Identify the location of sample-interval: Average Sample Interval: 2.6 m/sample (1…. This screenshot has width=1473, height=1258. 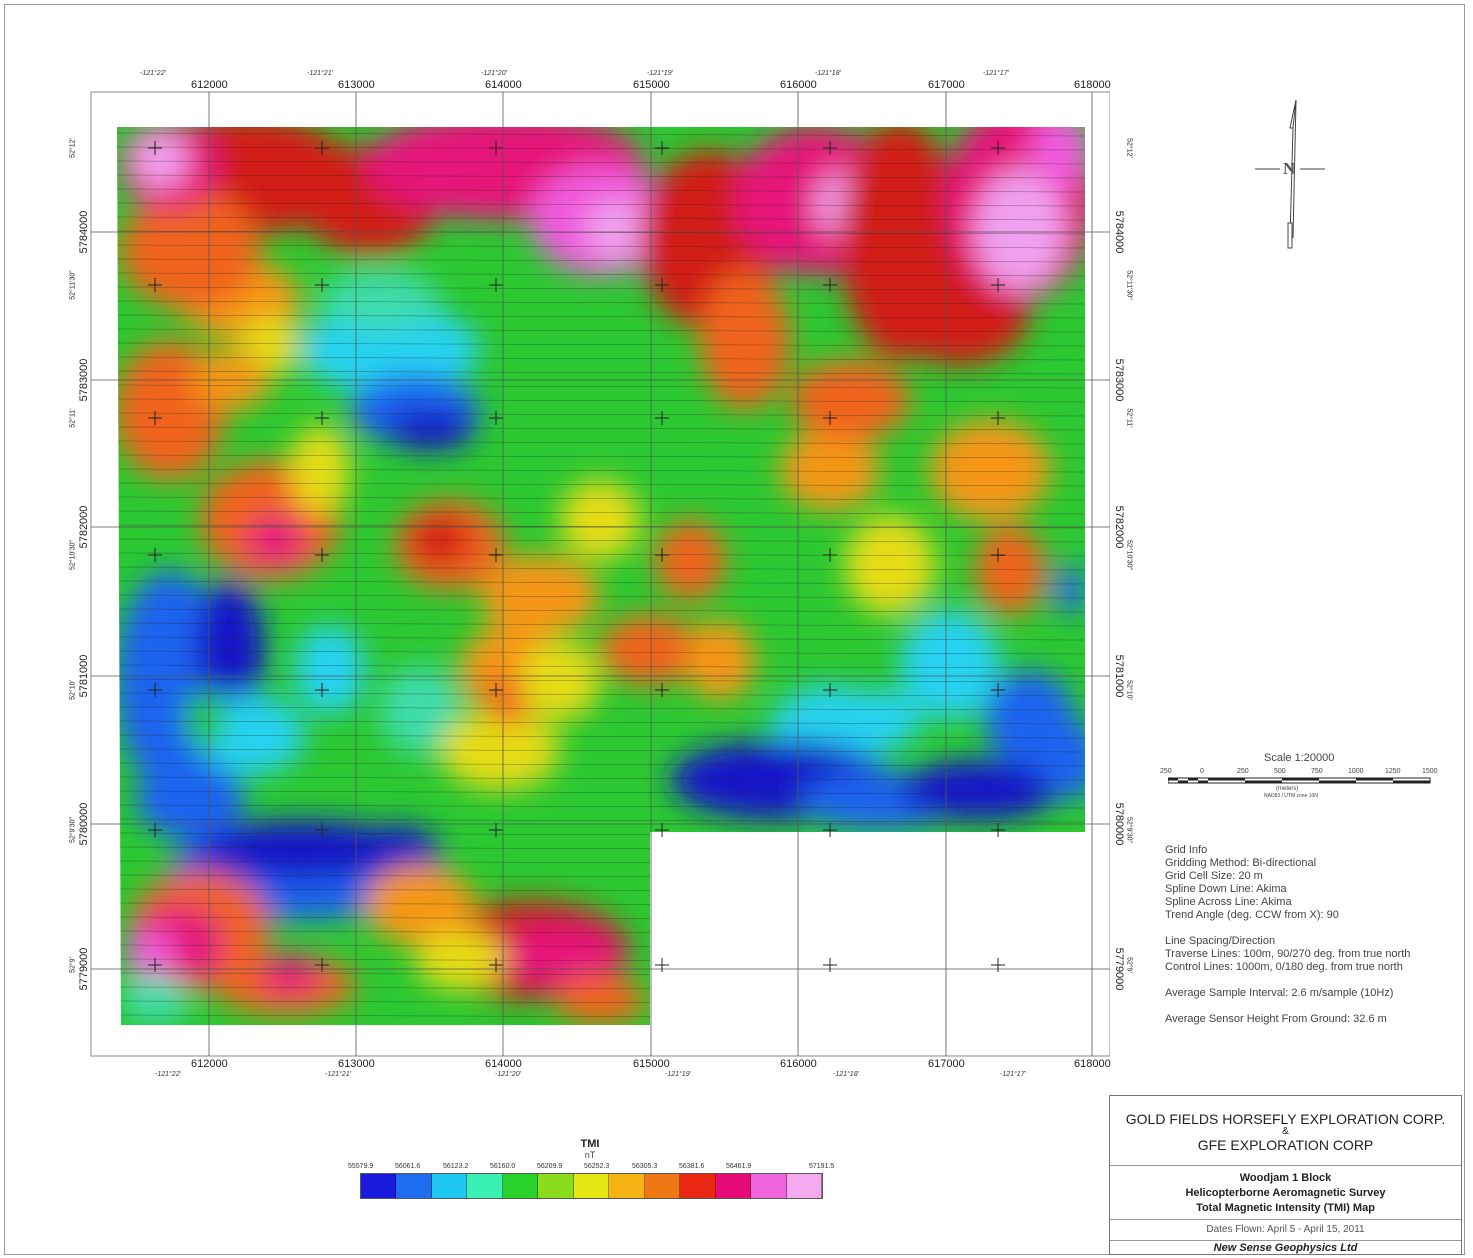
(1279, 993).